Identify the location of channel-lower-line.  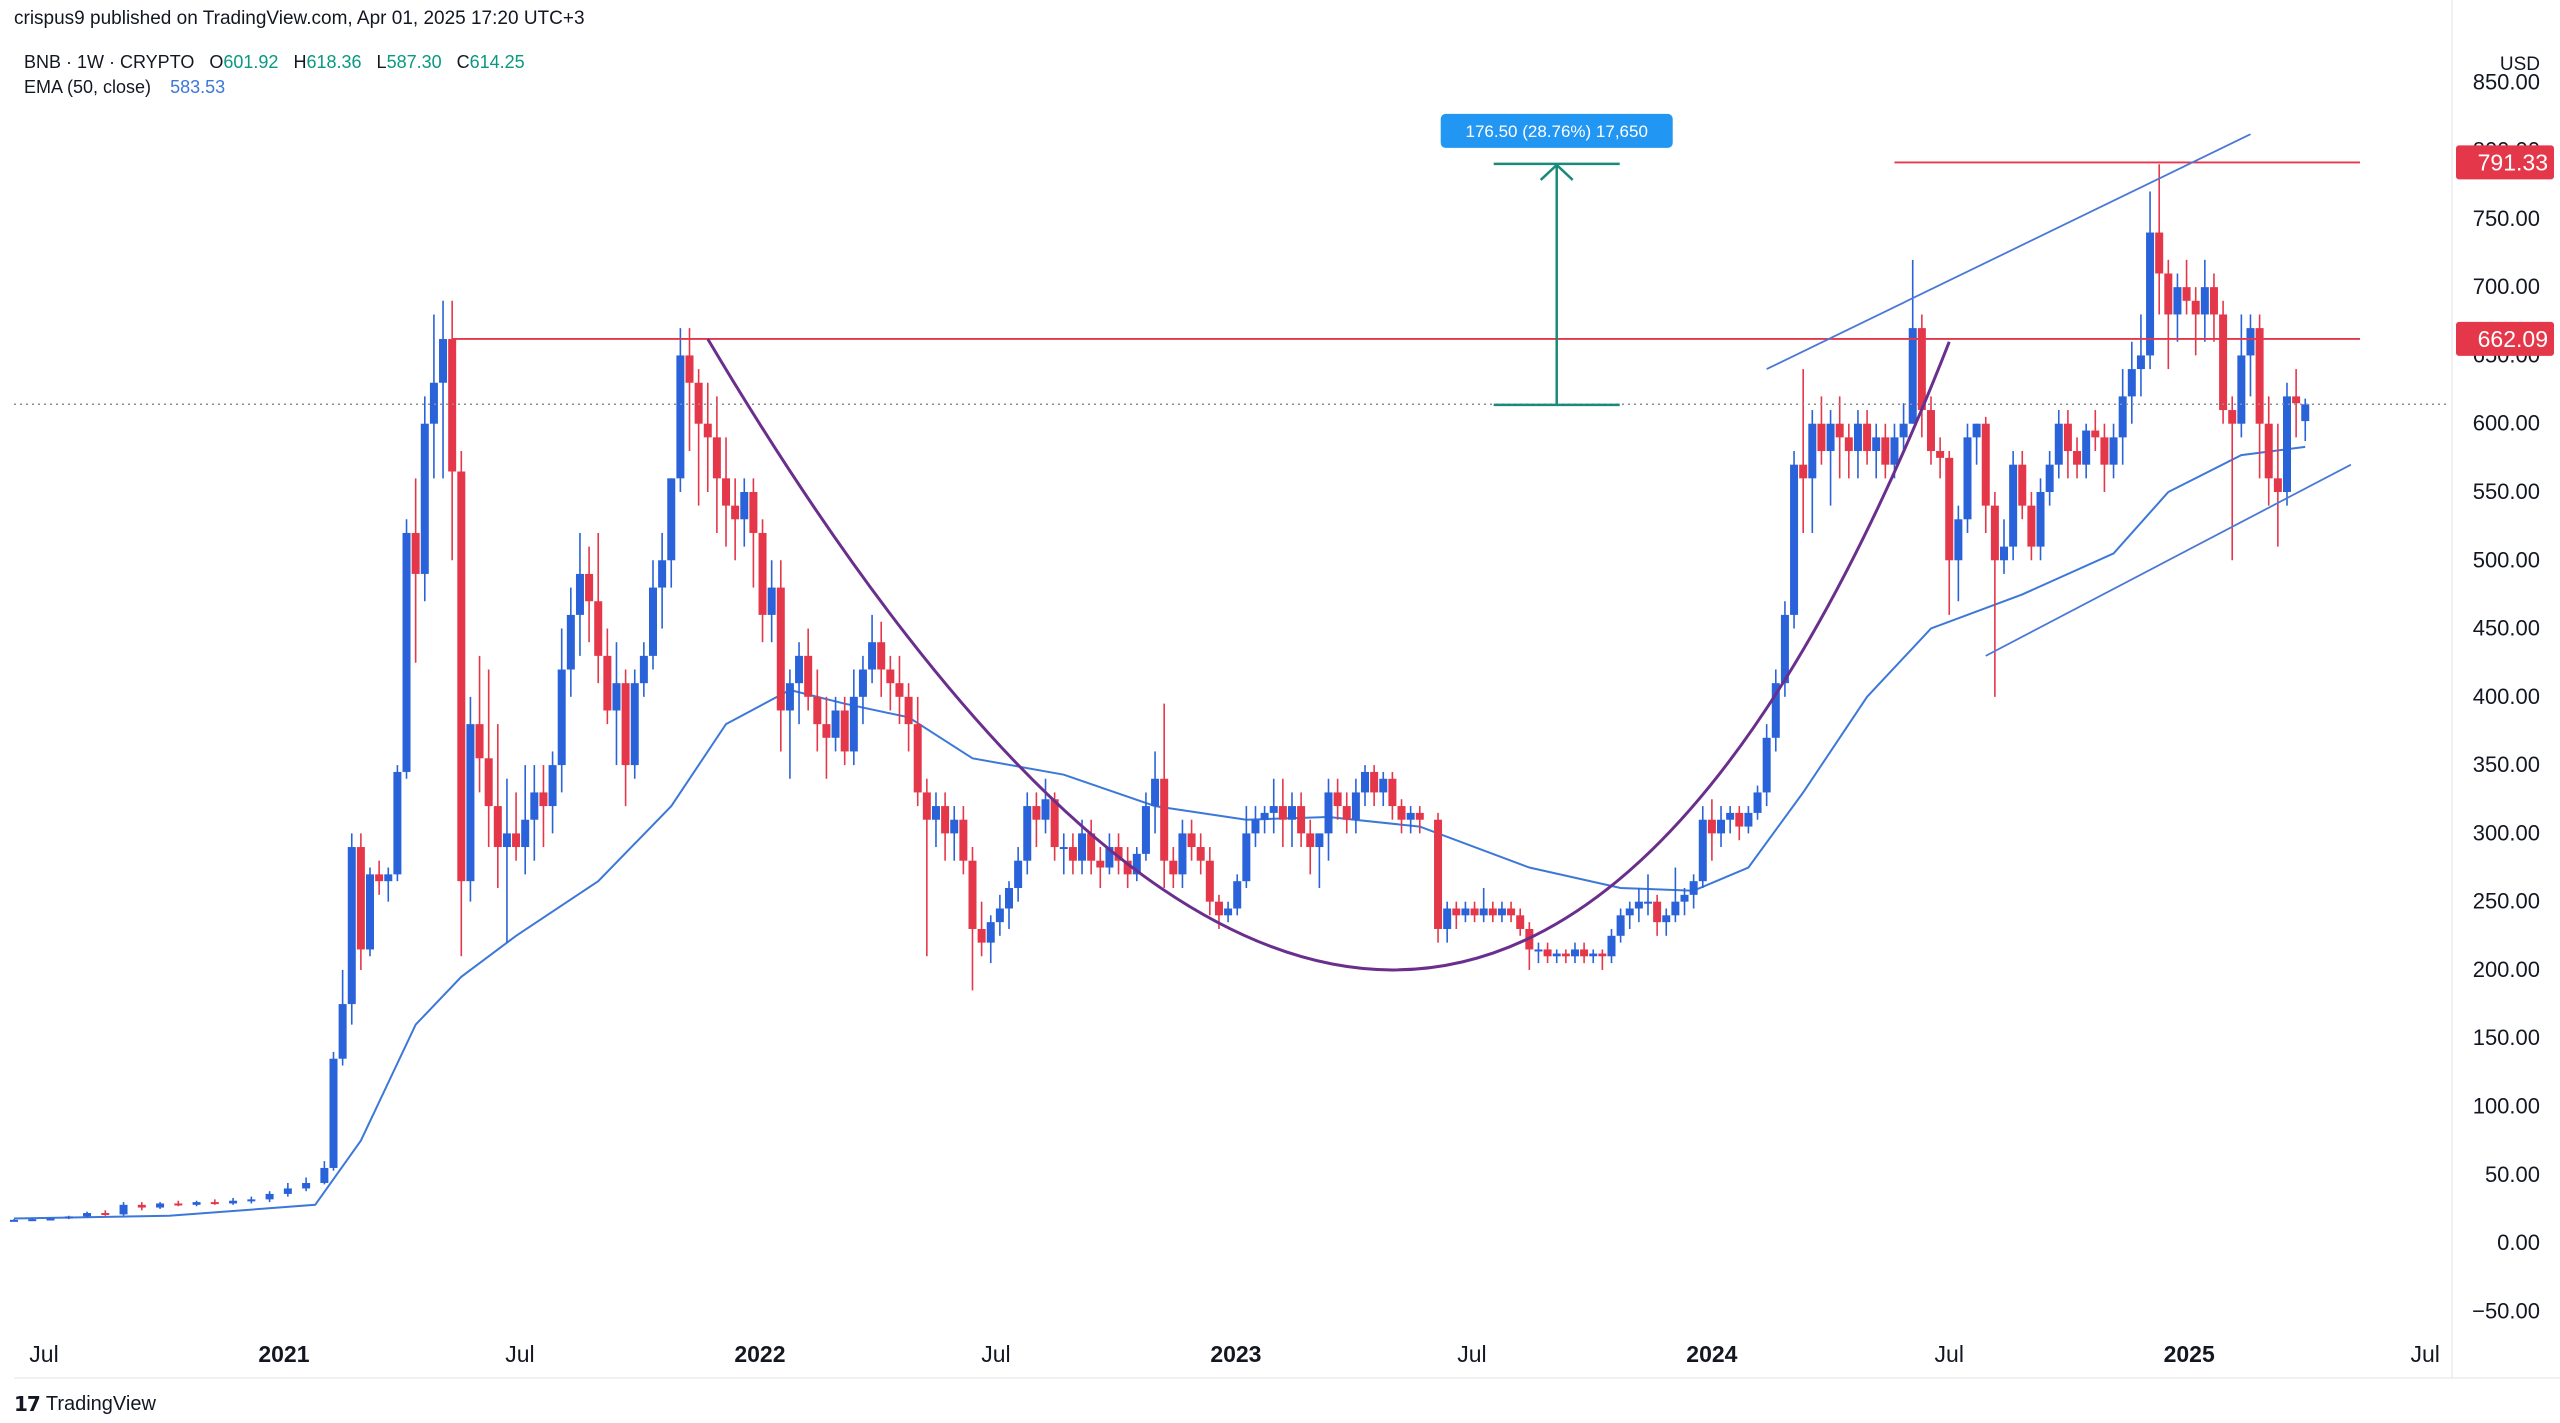
(2168, 560).